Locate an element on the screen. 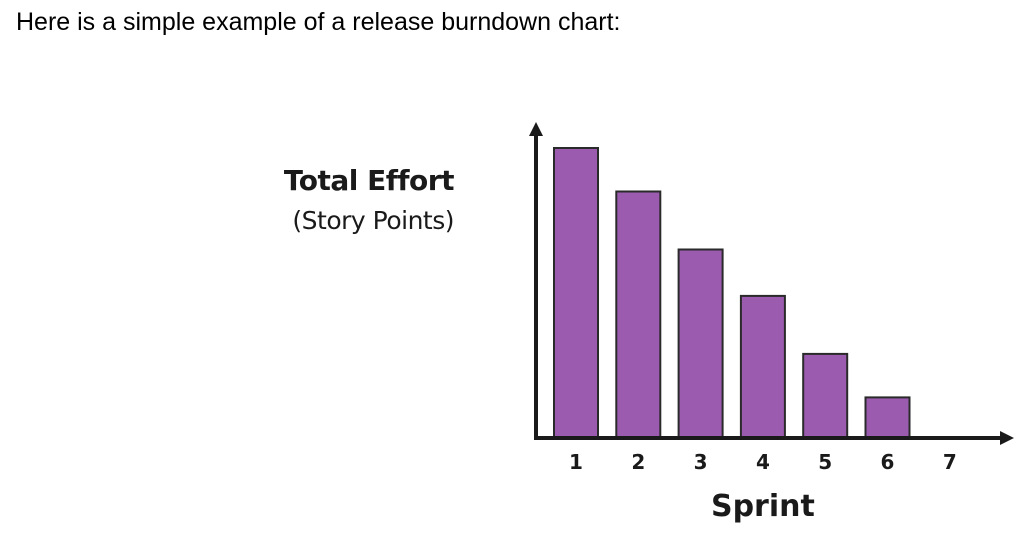 This screenshot has width=1032, height=554. x-axis-arrow-icon is located at coordinates (1007, 438).